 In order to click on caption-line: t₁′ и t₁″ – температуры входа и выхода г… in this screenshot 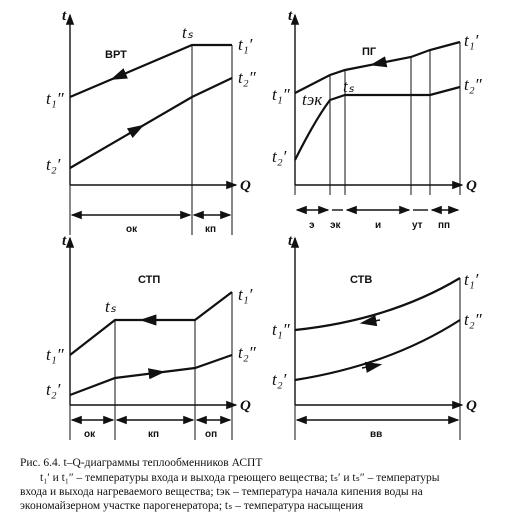, I will do `click(240, 478)`.